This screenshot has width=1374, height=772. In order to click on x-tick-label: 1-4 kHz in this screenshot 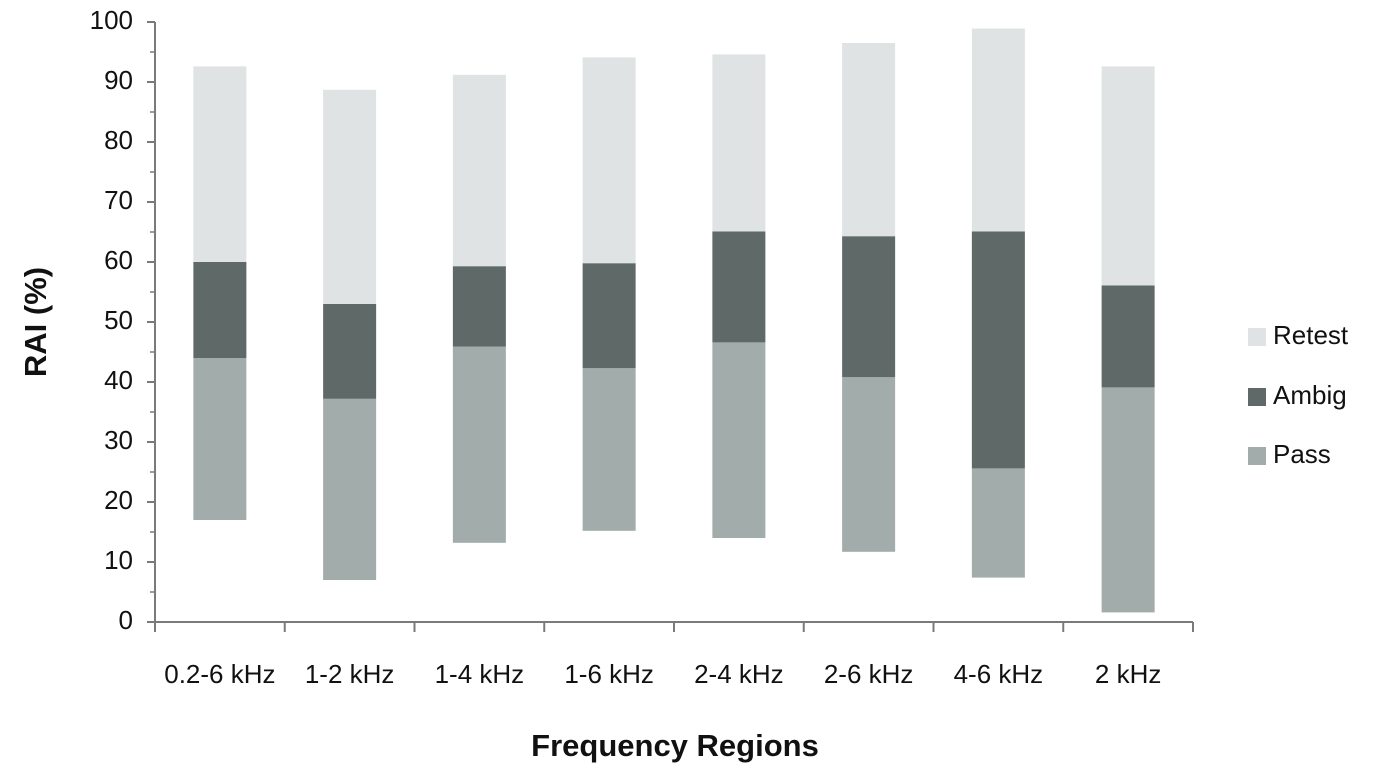, I will do `click(480, 674)`.